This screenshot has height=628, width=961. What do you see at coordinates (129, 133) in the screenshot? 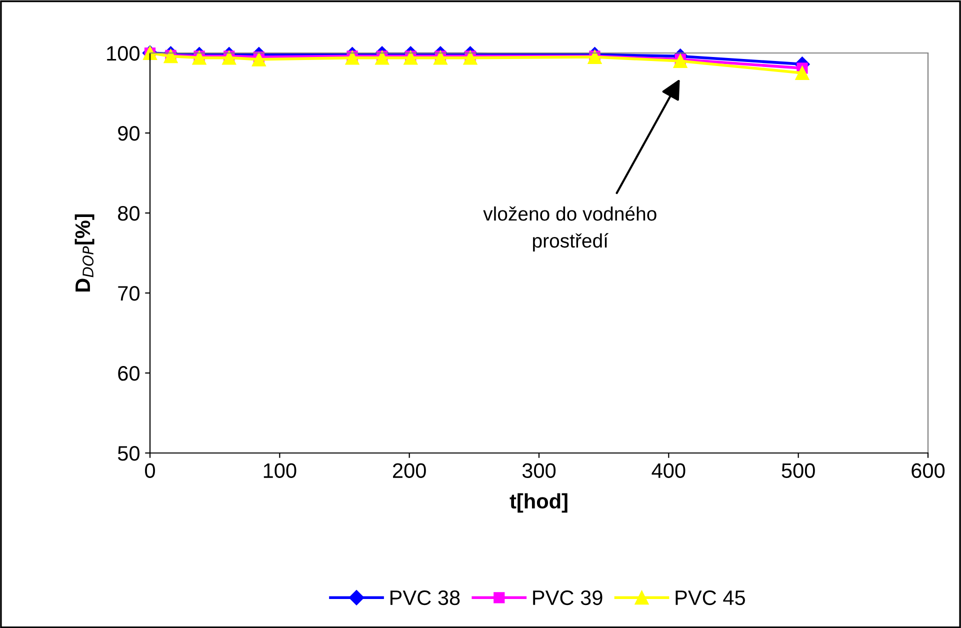
I see `y-tick-label: 90` at bounding box center [129, 133].